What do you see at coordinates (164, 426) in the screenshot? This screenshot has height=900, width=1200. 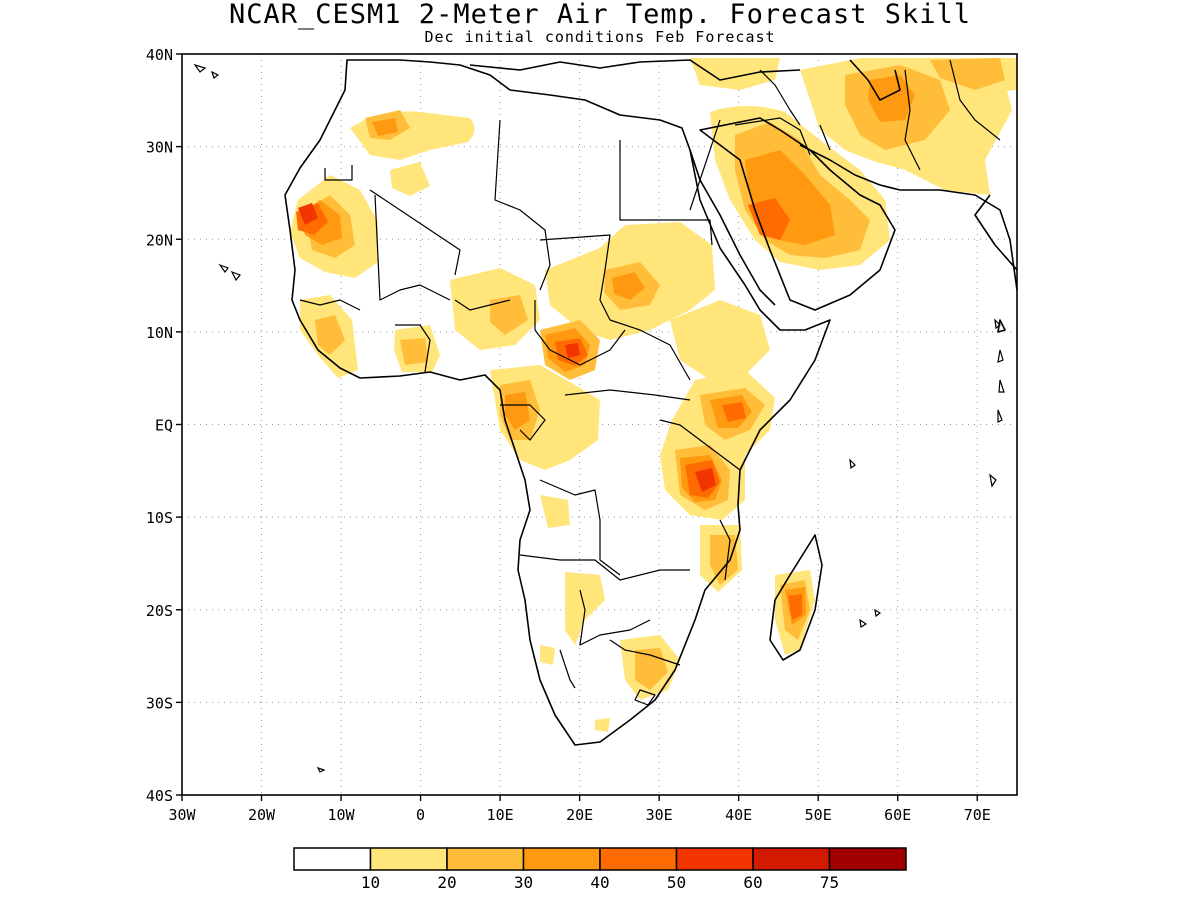 I see `lat-tick-label: EQ` at bounding box center [164, 426].